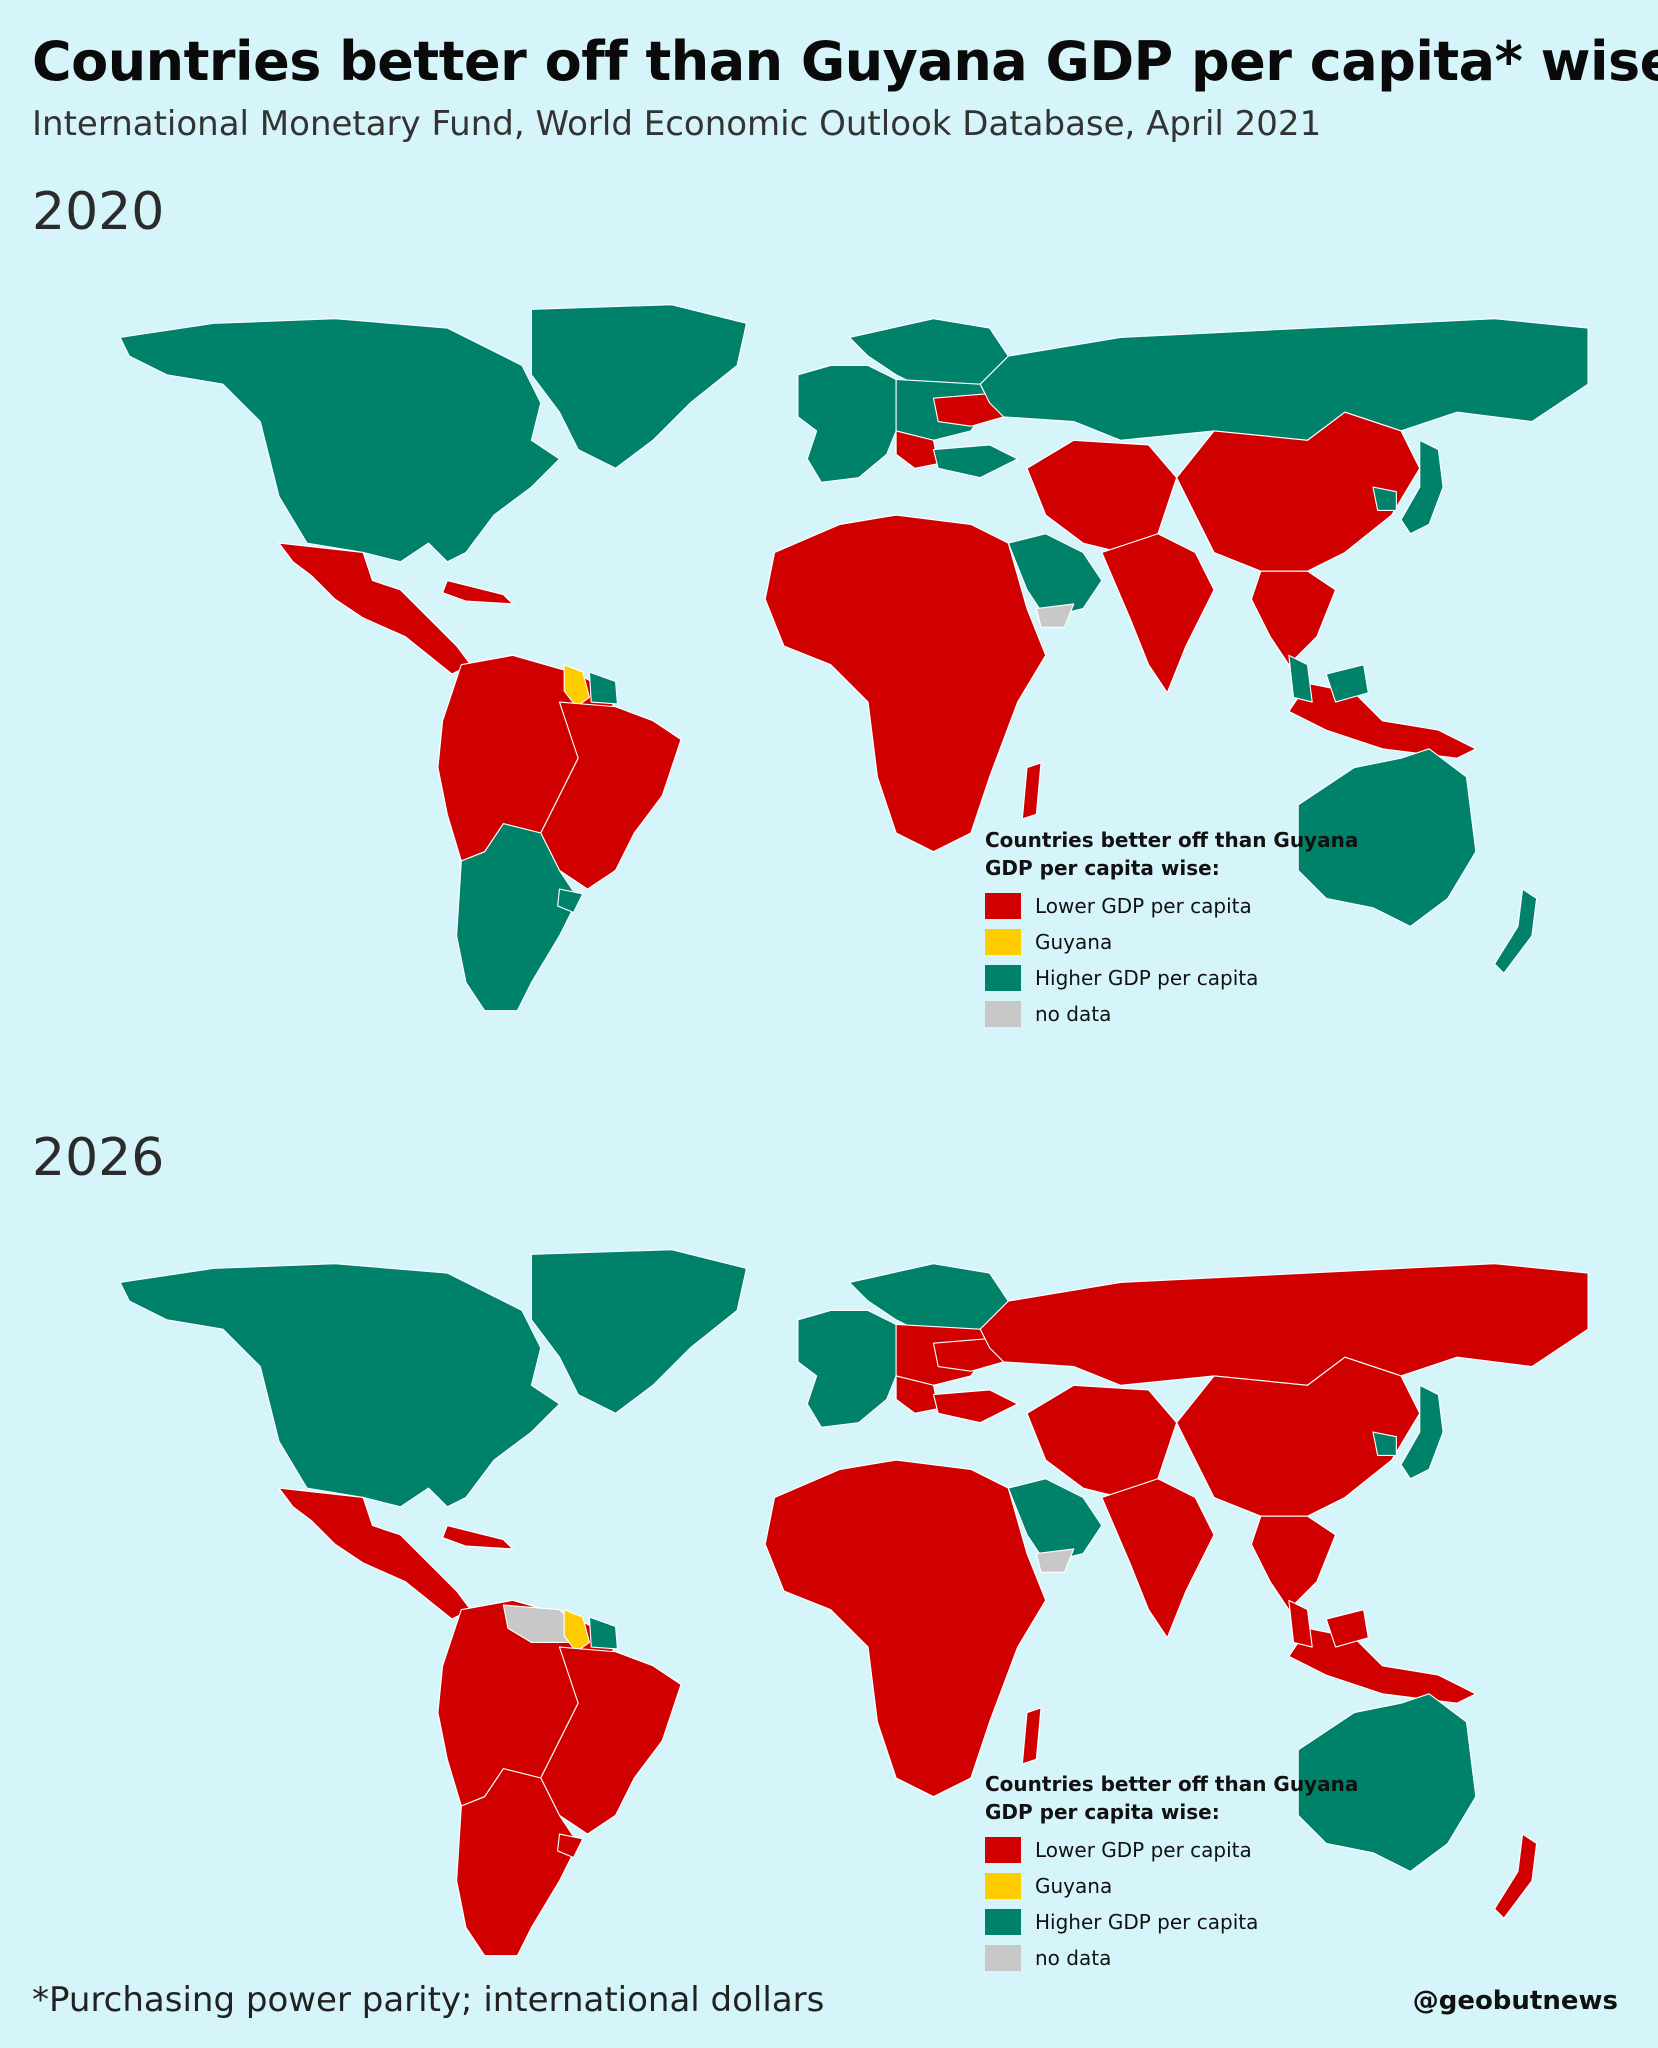 The image size is (1658, 2048). Describe the element at coordinates (1515, 2001) in the screenshot. I see `credit-handle: @geobutnews` at that location.